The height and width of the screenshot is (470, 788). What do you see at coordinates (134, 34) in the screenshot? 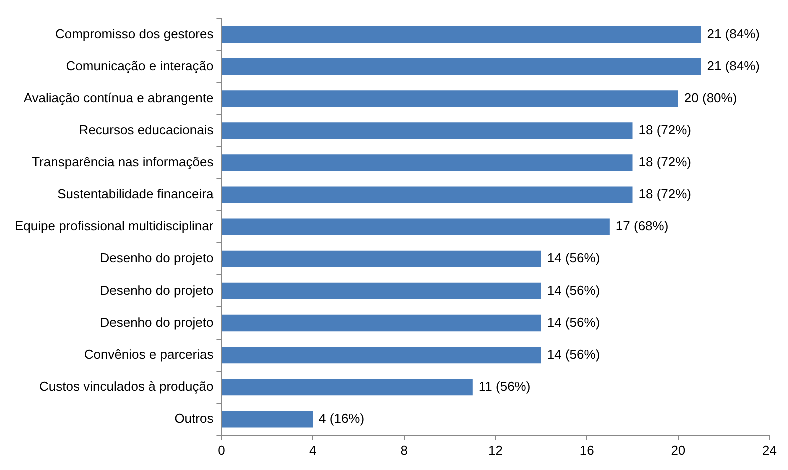
I see `y-tick-label: Compromisso dos gestores` at bounding box center [134, 34].